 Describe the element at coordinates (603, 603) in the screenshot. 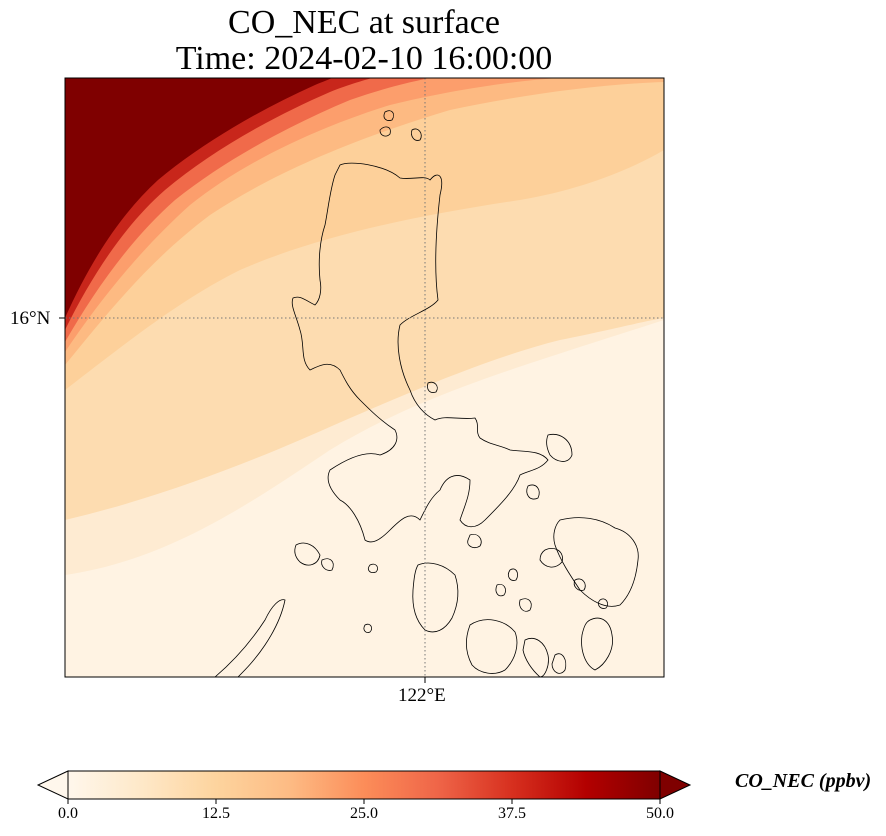

I see `coastline-biliran` at that location.